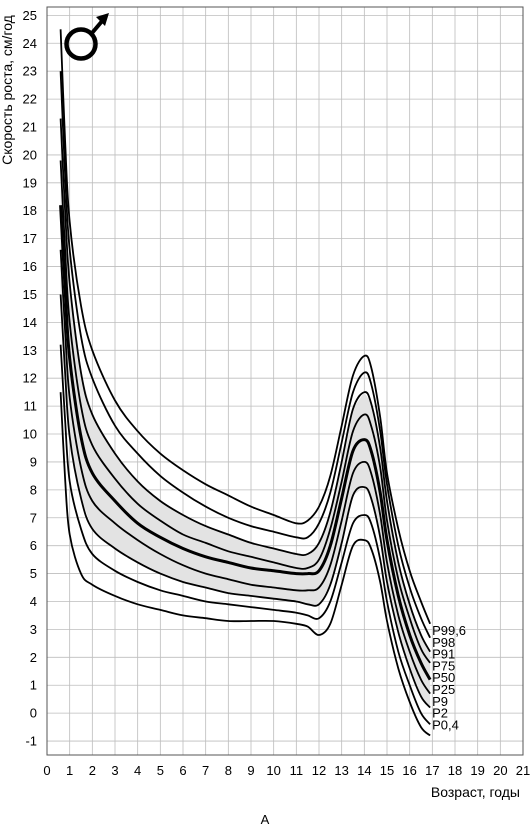 This screenshot has width=531, height=825. Describe the element at coordinates (46, 770) in the screenshot. I see `x-tick-label: 0` at that location.